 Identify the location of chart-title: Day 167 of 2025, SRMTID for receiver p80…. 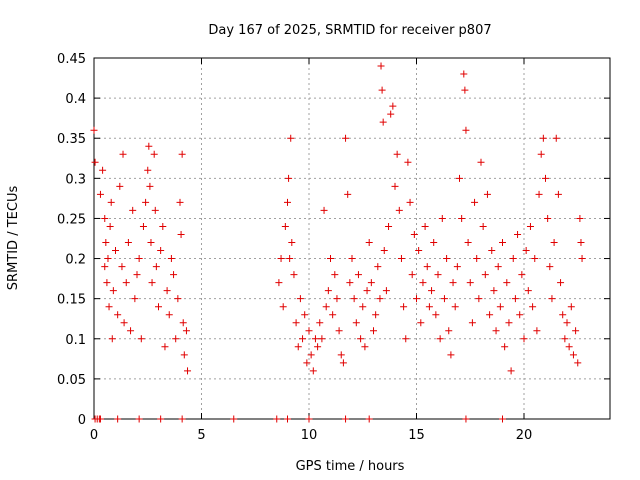
(349, 30).